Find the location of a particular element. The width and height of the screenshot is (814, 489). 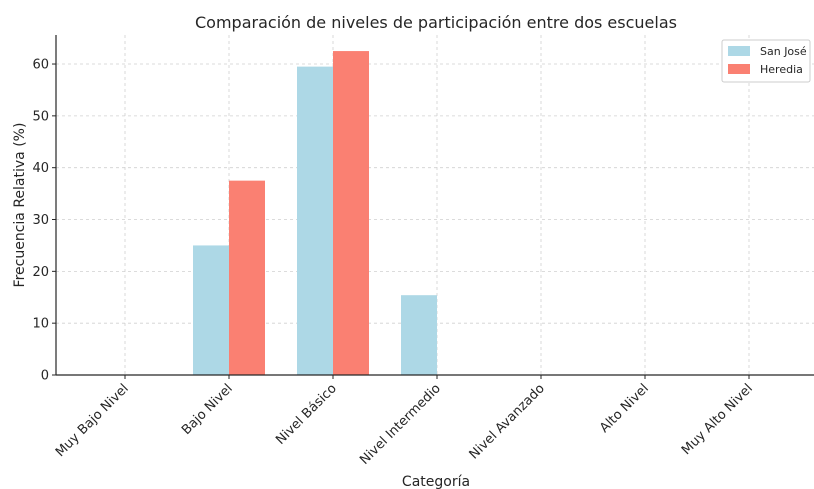

x-tick-label-nivel-intermedio: Nivel Intermedio is located at coordinates (400, 424).